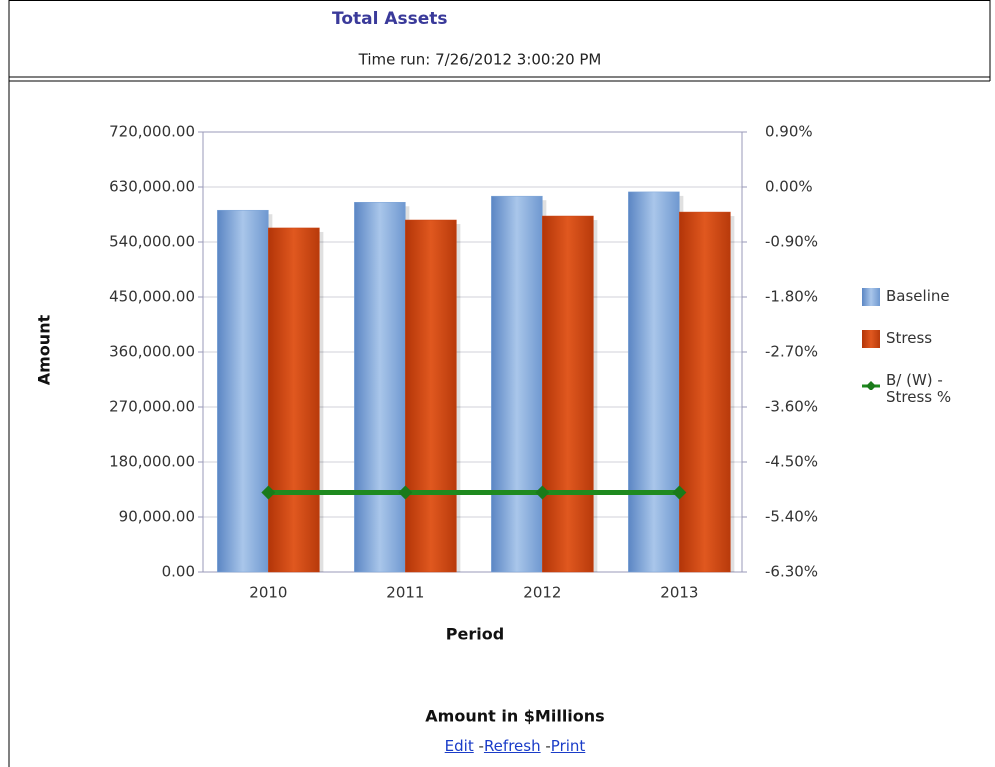  Describe the element at coordinates (789, 132) in the screenshot. I see `y2-tick-label: 0.90%` at that location.